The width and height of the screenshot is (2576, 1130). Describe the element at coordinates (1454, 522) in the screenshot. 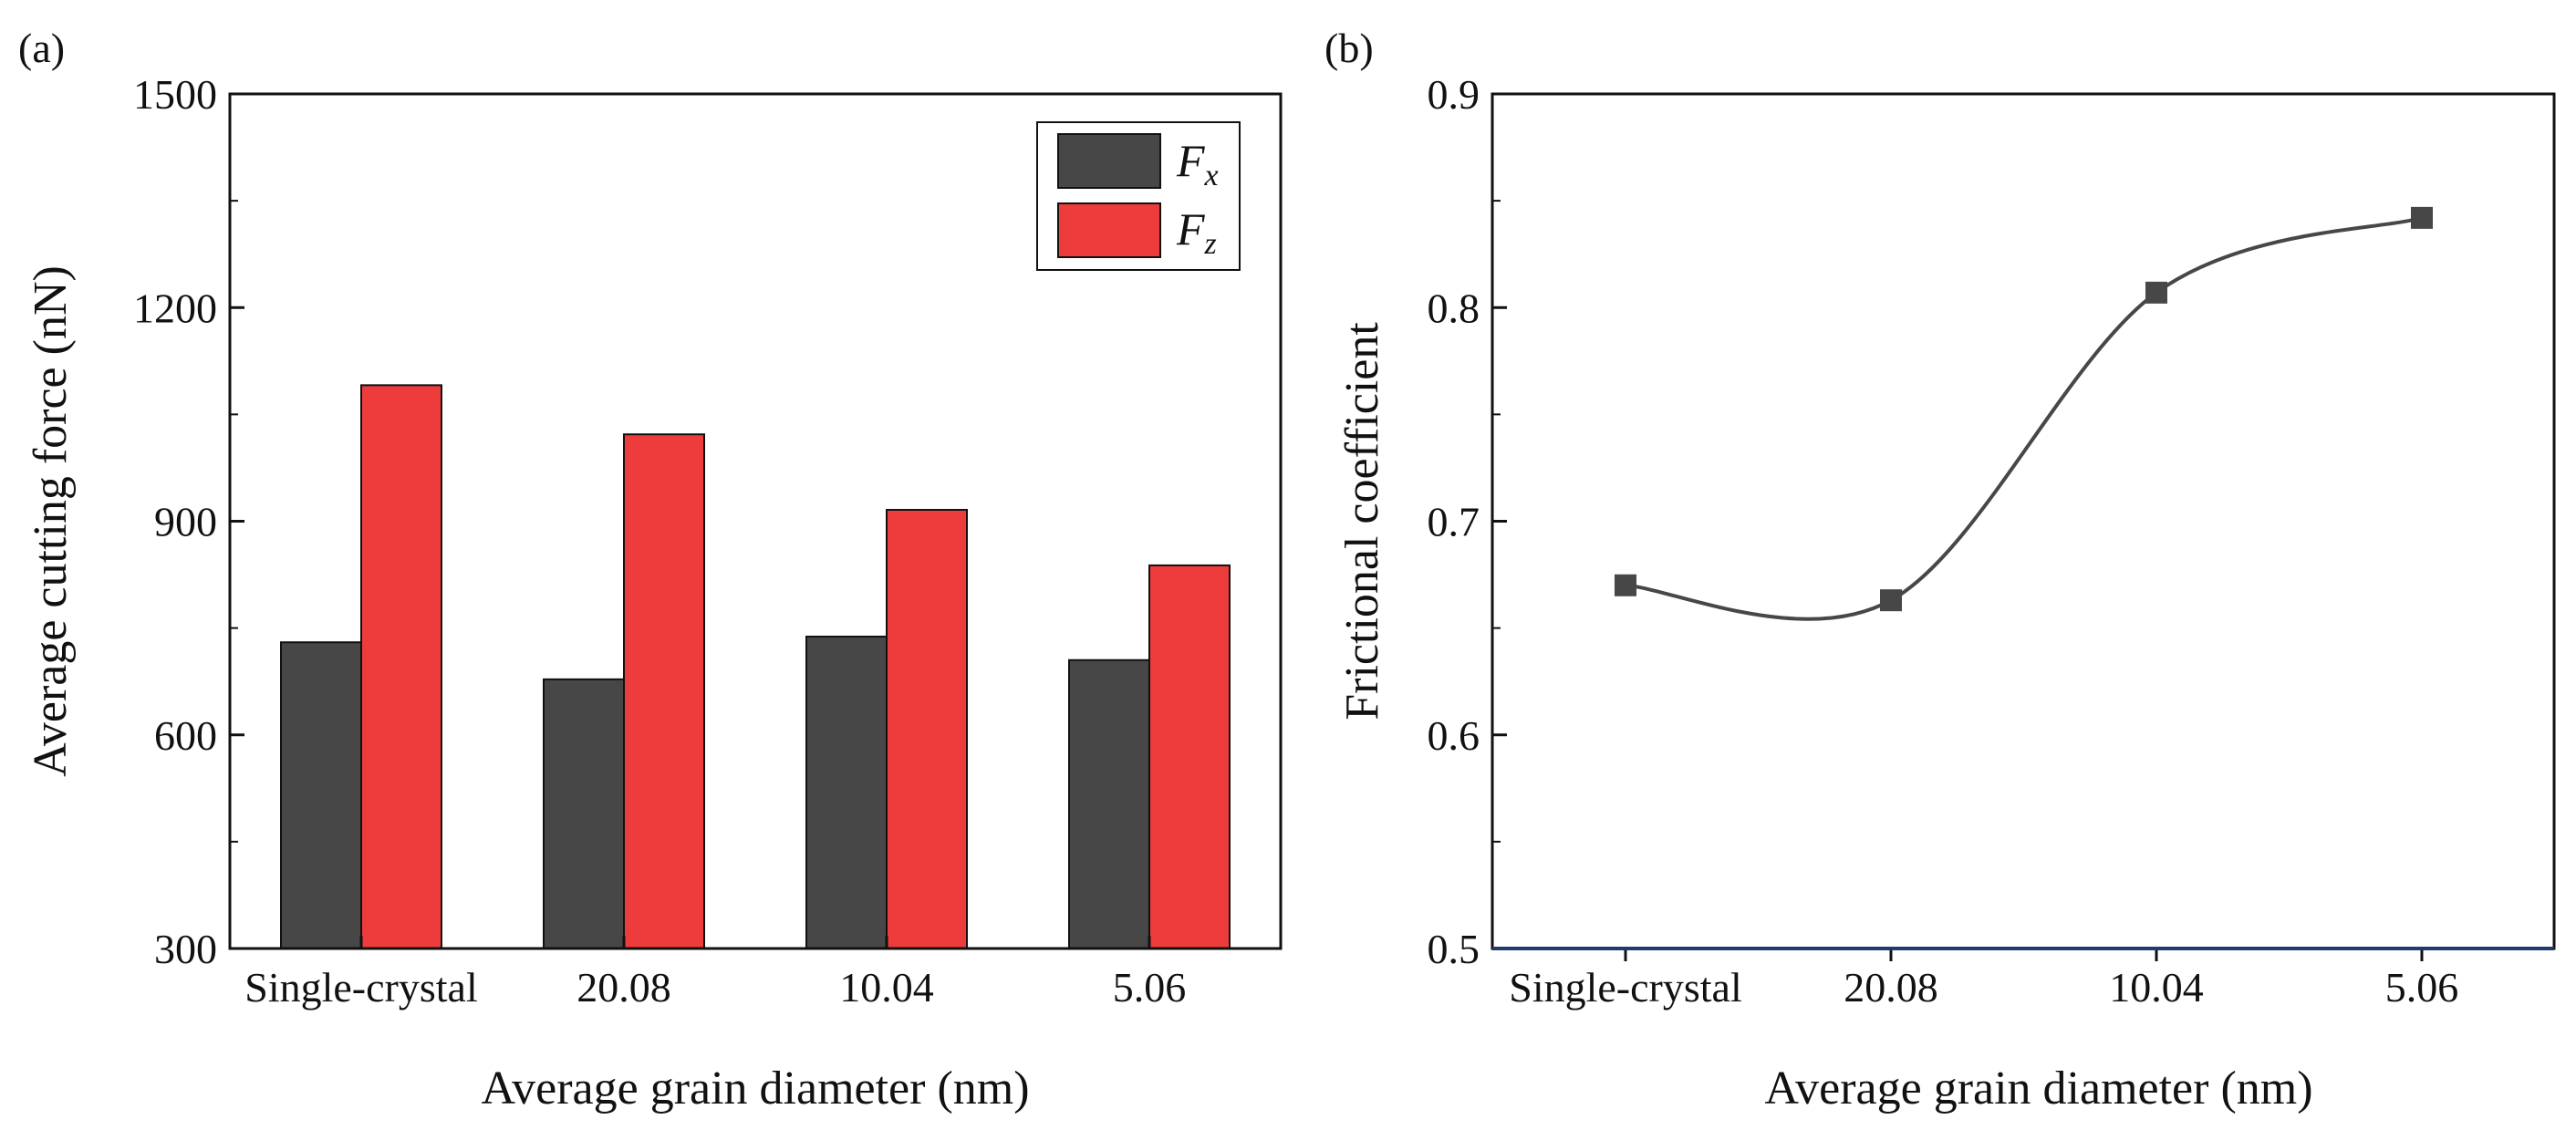

I see `y-tick-label: 0.7` at that location.